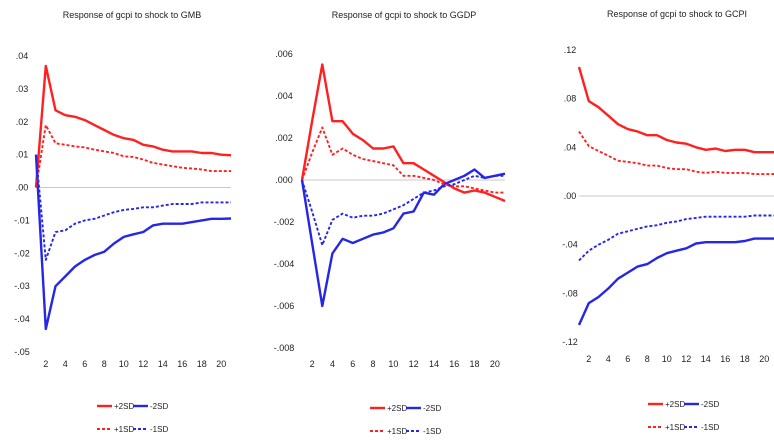  What do you see at coordinates (22, 253) in the screenshot?
I see `y-tick-label: -.02` at bounding box center [22, 253].